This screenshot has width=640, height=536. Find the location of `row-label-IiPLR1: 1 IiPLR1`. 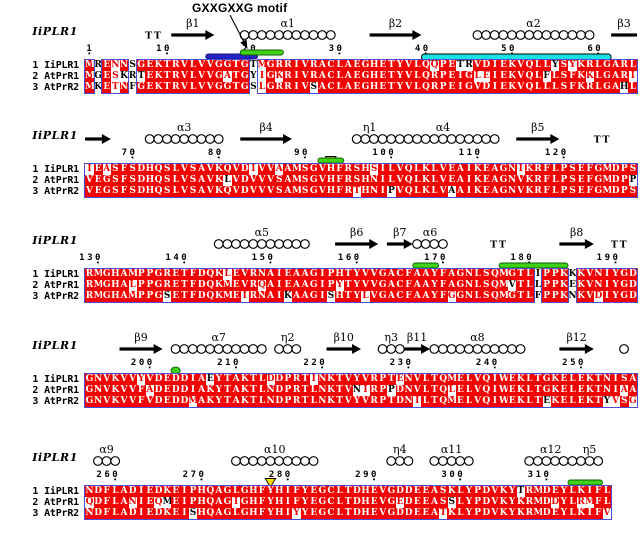

row-label-IiPLR1: 1 IiPLR1 is located at coordinates (55, 379).